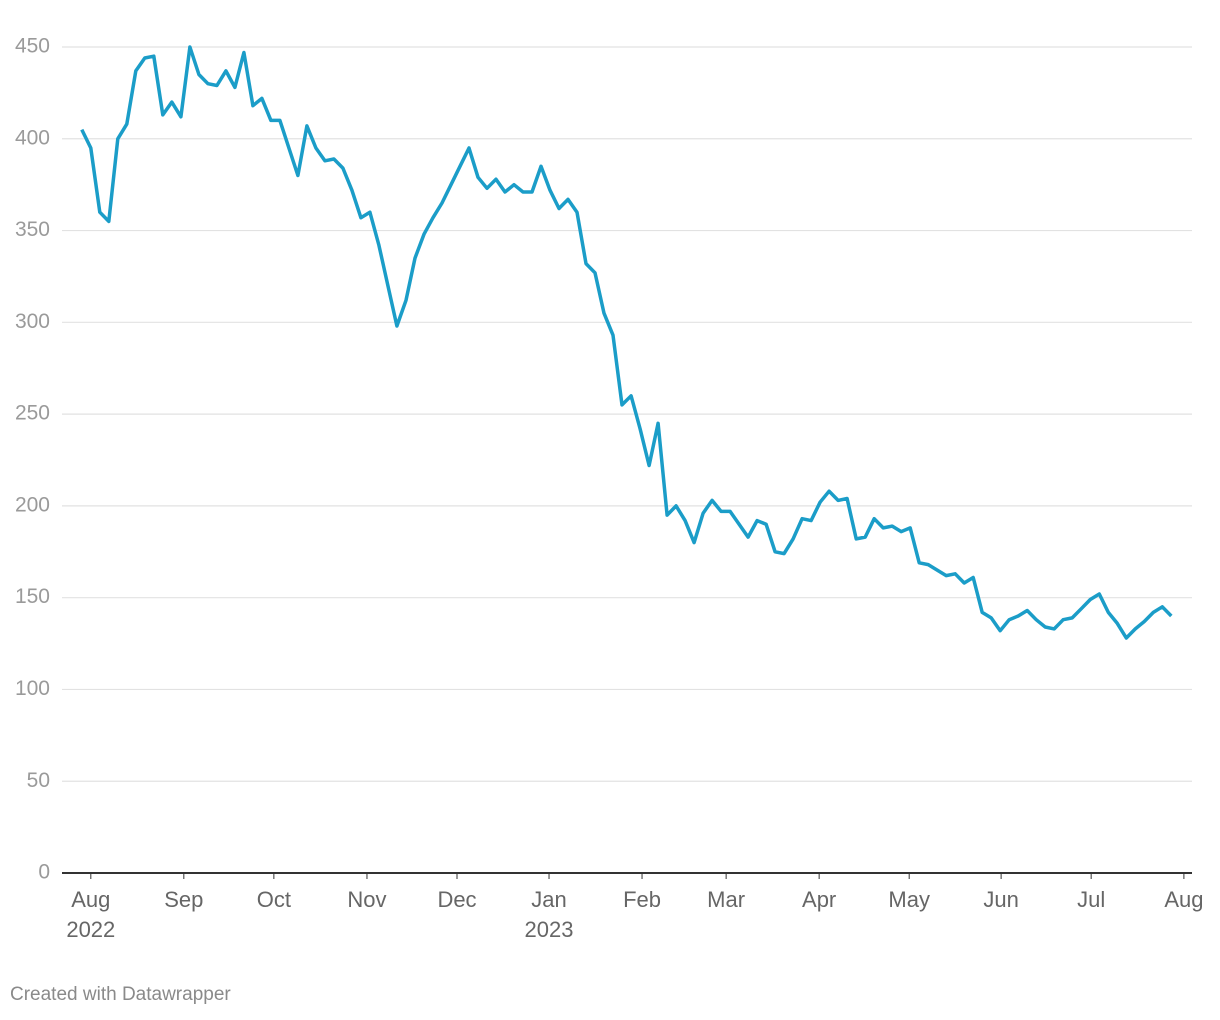 The image size is (1220, 1020). Describe the element at coordinates (32, 596) in the screenshot. I see `y-tick-label: 150` at that location.